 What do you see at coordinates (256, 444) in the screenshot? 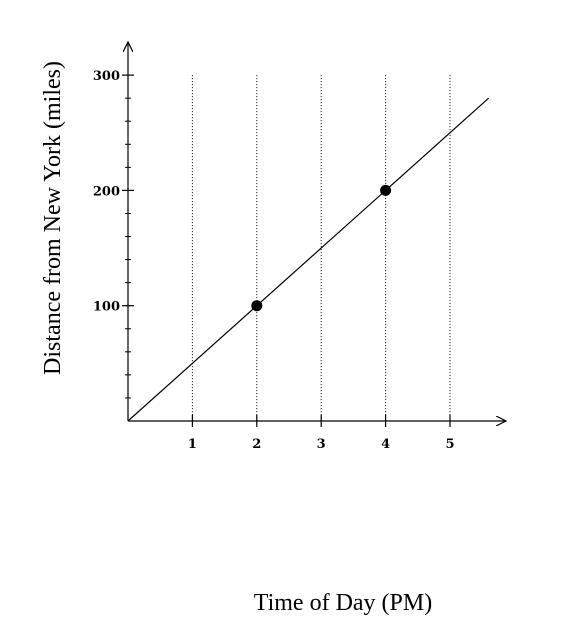
I see `x-tick-label-2: 2` at bounding box center [256, 444].